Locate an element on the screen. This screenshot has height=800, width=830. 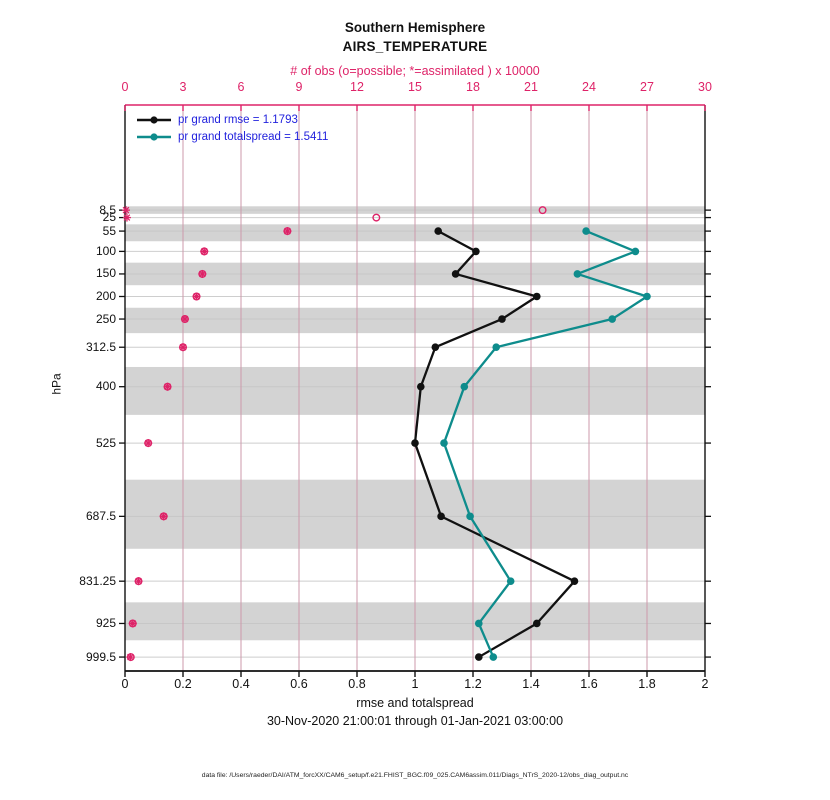
pressure-tick-label: 150 is located at coordinates (105, 273).